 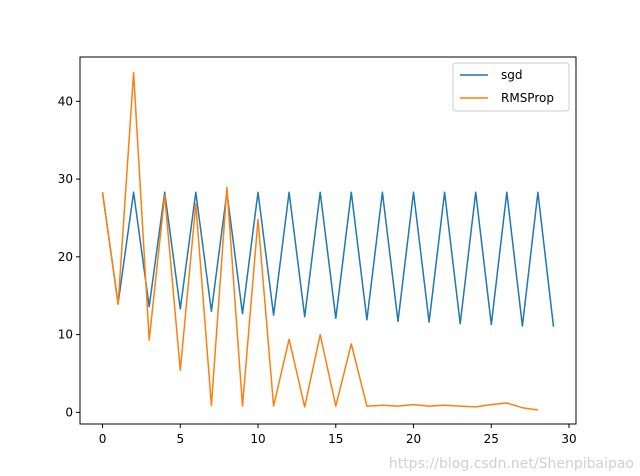 I want to click on x-tick-label: 5, so click(x=180, y=439).